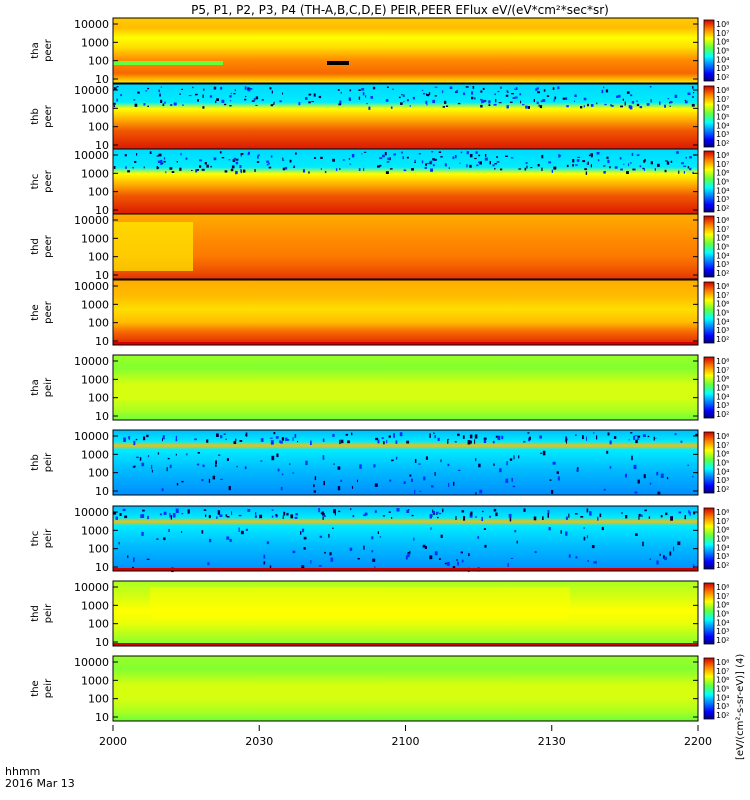 This screenshot has height=800, width=750. I want to click on panel-frame, so click(405, 387).